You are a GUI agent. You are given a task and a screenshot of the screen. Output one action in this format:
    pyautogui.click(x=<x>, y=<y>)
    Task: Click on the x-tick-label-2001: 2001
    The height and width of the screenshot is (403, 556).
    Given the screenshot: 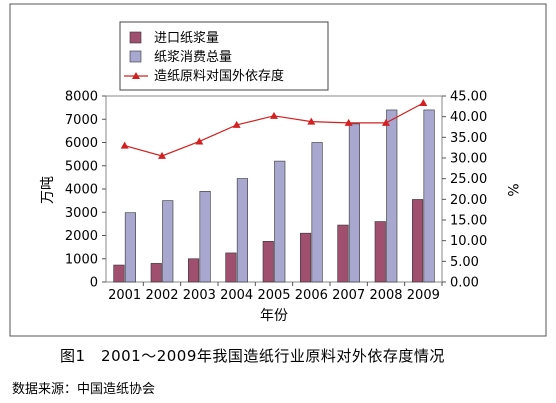 What is the action you would take?
    pyautogui.click(x=124, y=295)
    